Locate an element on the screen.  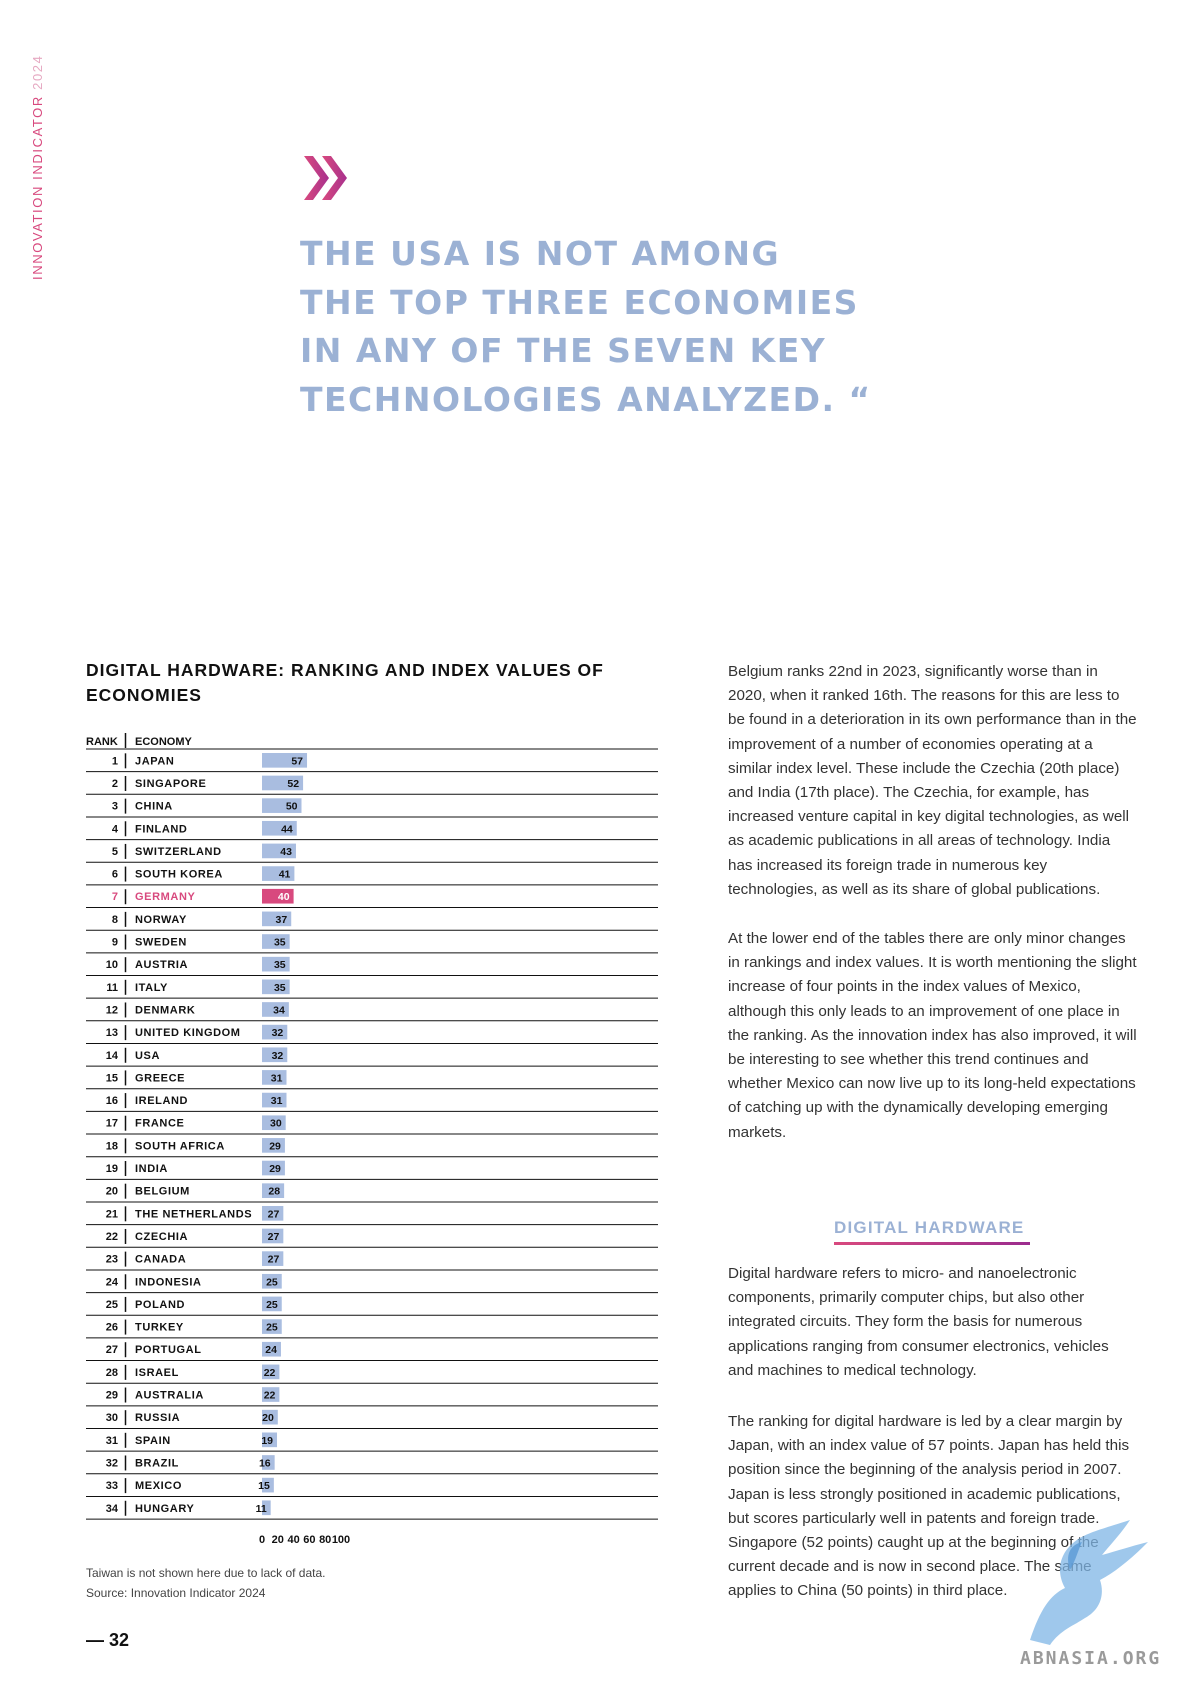
economy-label: UNITED KINGDOM is located at coordinates (188, 1033).